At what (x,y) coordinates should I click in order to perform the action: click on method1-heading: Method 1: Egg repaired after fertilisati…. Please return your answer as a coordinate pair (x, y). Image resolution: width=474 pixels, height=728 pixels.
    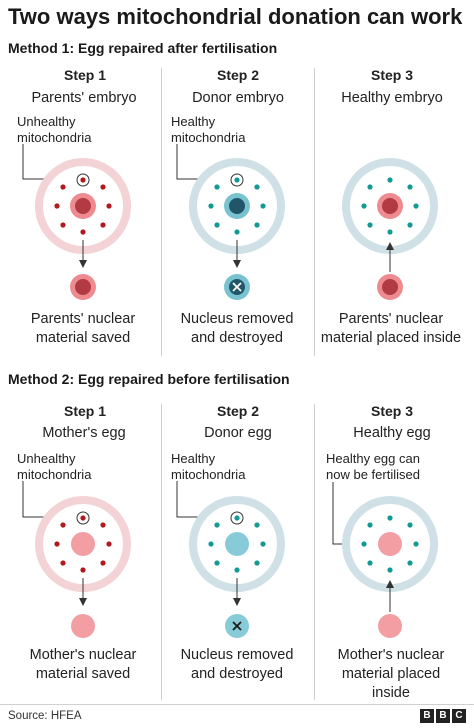
    Looking at the image, I should click on (143, 48).